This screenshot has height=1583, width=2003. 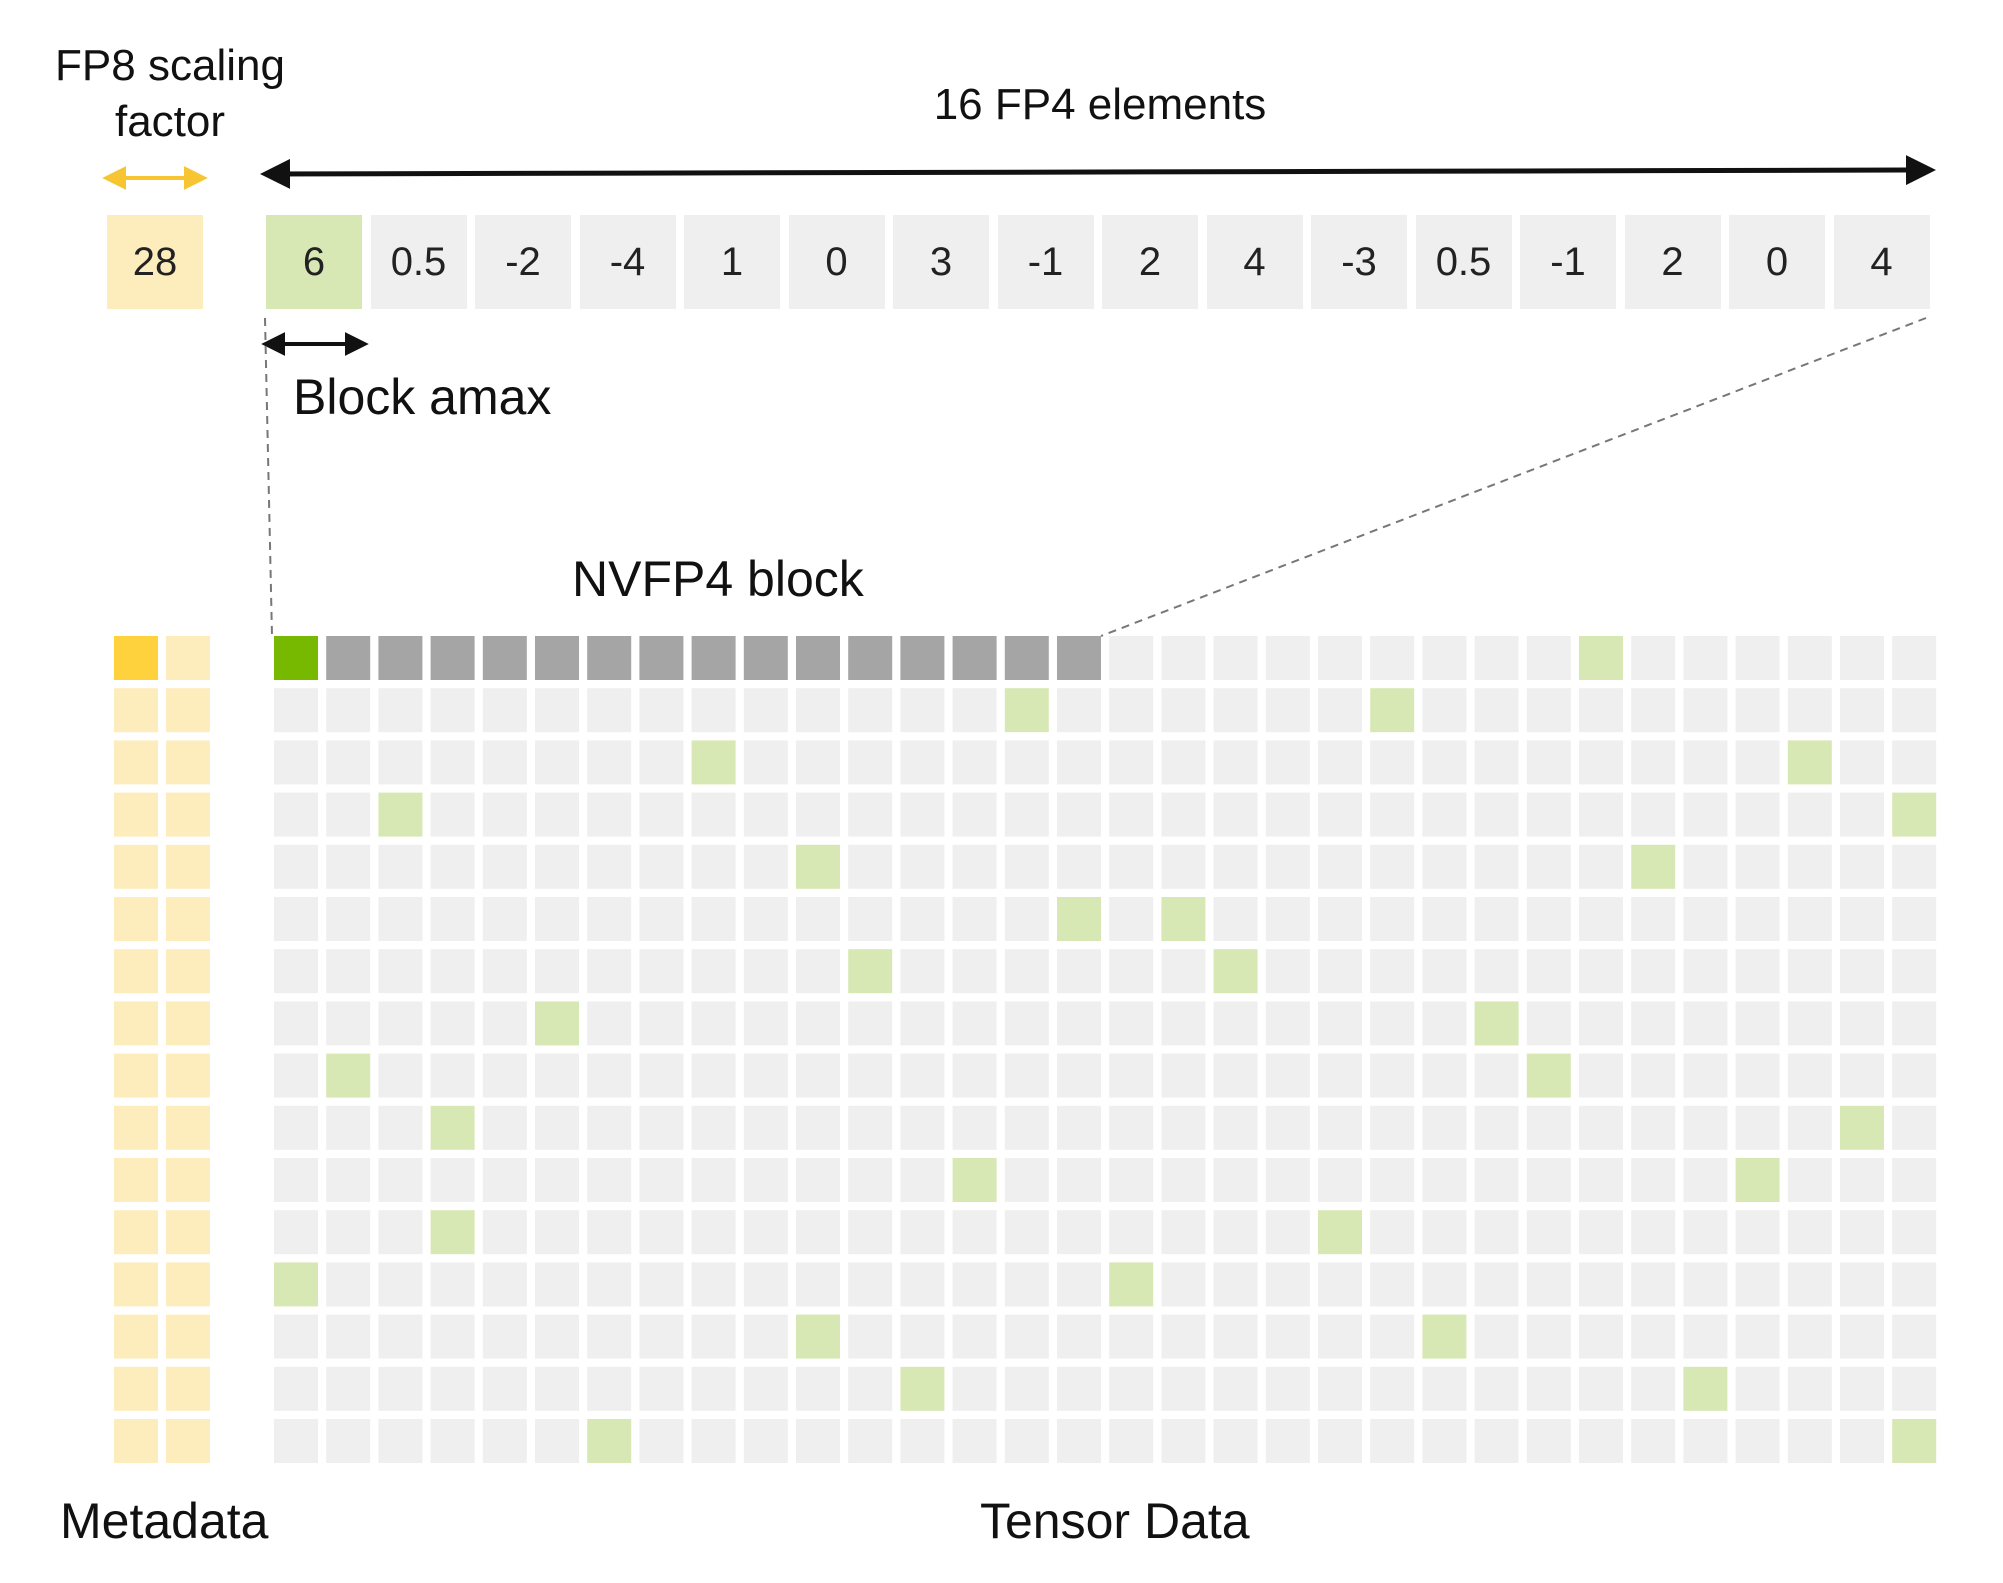 I want to click on fp4-element: -1, so click(x=1045, y=262).